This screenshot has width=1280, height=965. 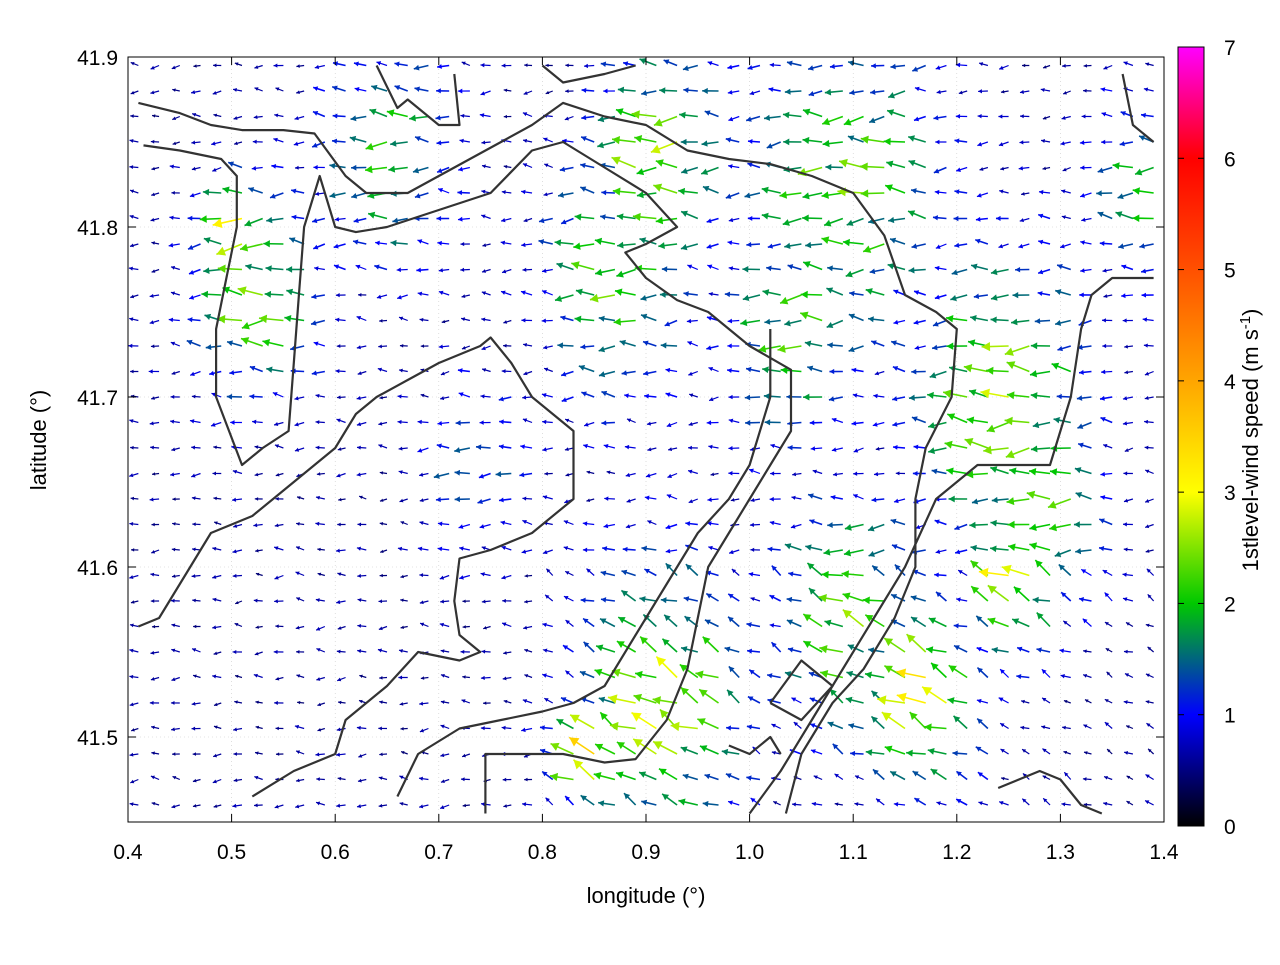 What do you see at coordinates (1230, 493) in the screenshot?
I see `colorbar-tick-label: 3` at bounding box center [1230, 493].